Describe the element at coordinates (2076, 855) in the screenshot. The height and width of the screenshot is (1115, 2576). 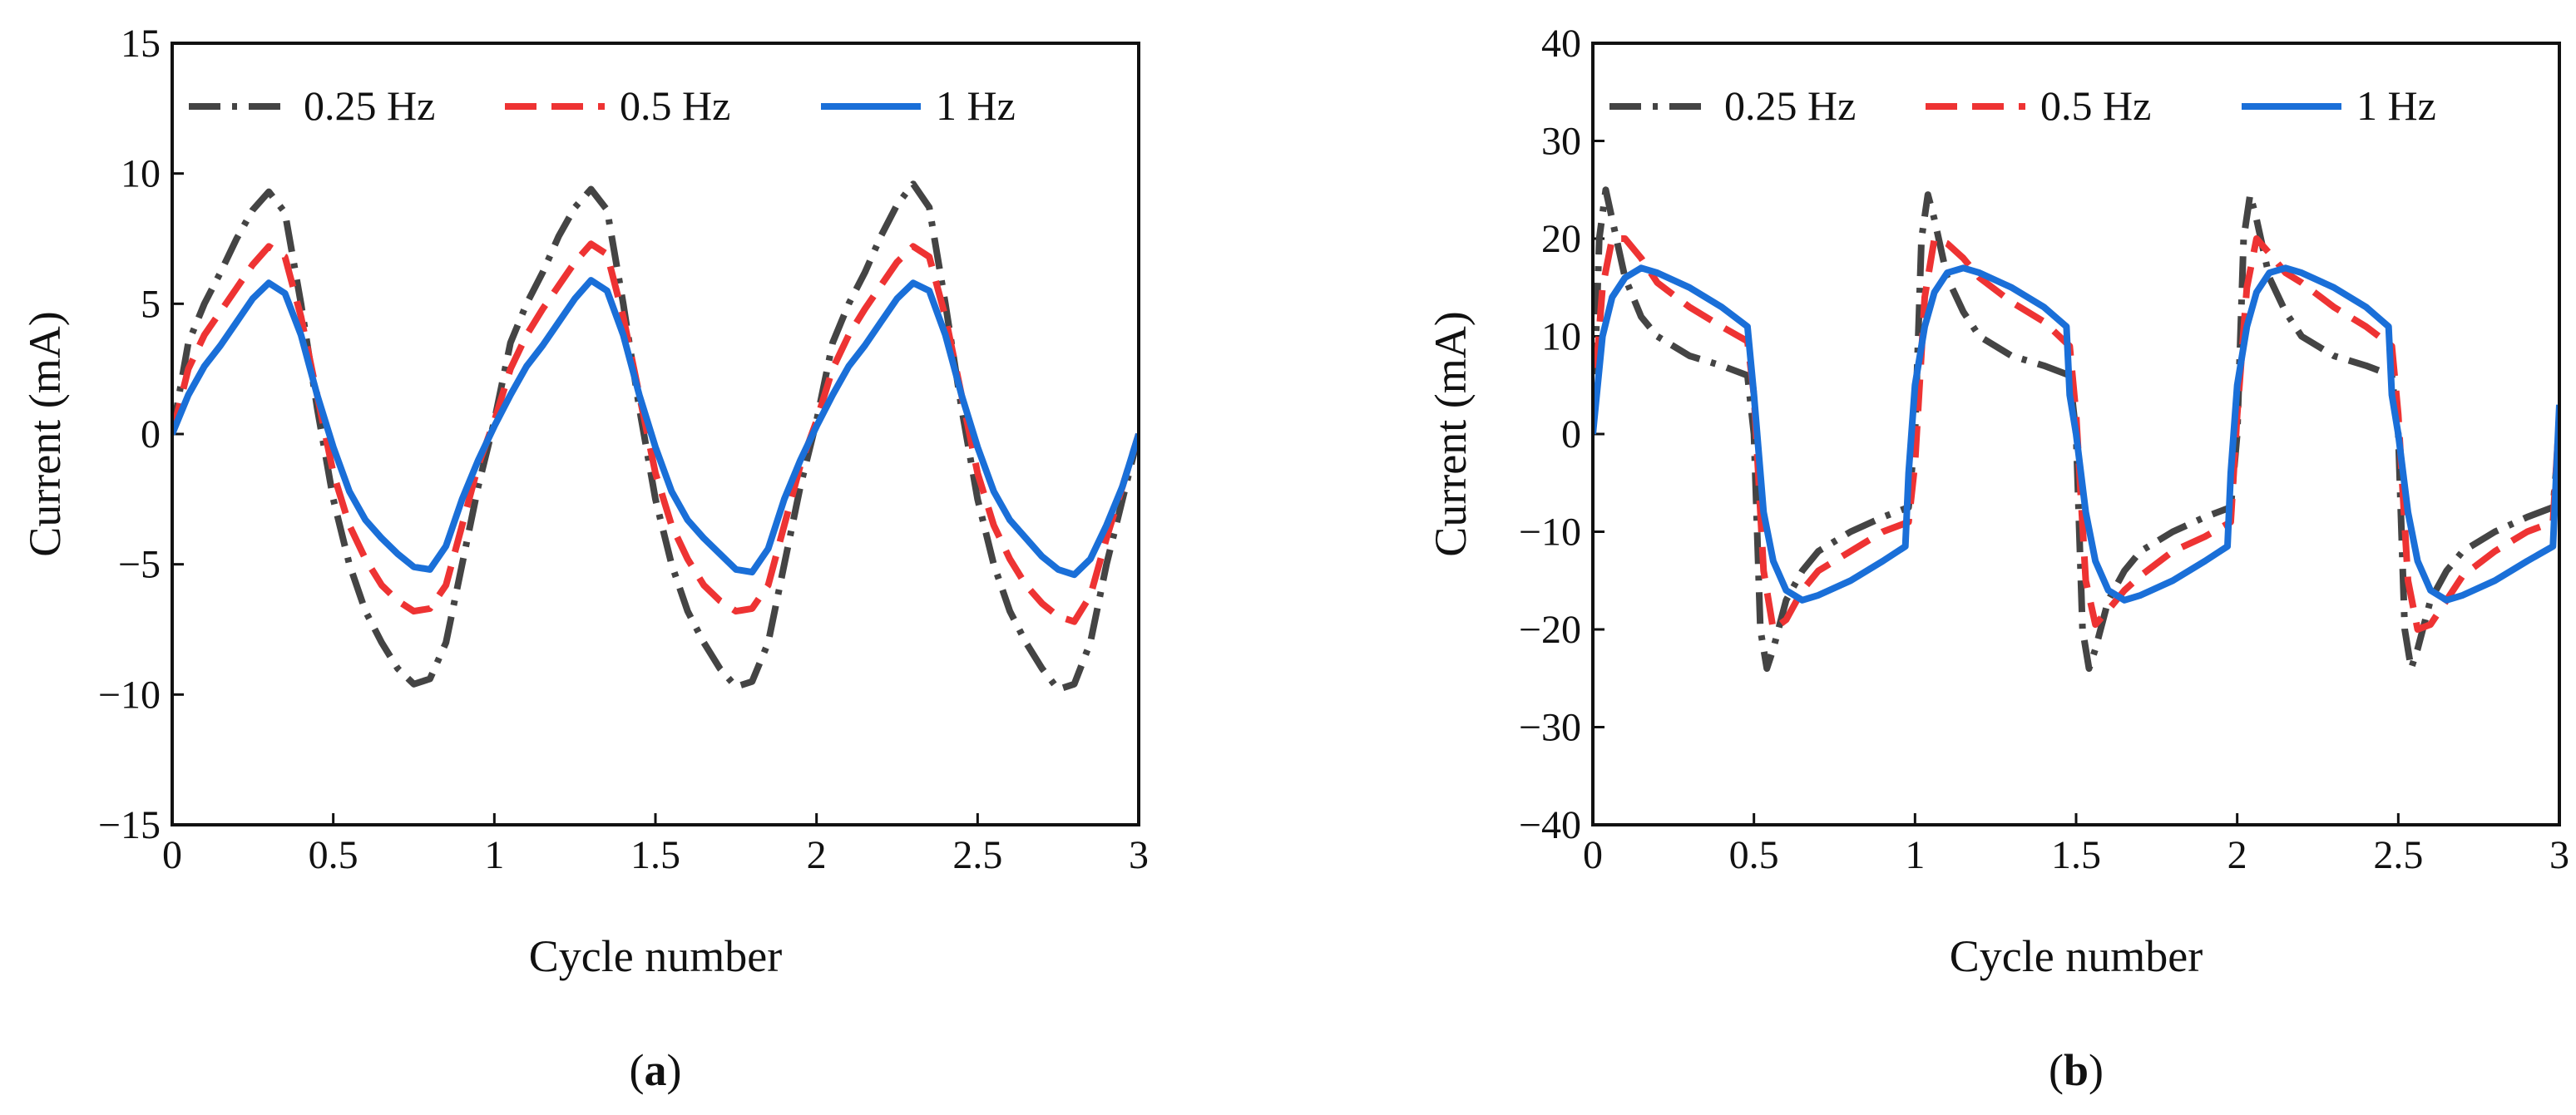
I see `panel-b-x-tick-label: 1.5` at that location.